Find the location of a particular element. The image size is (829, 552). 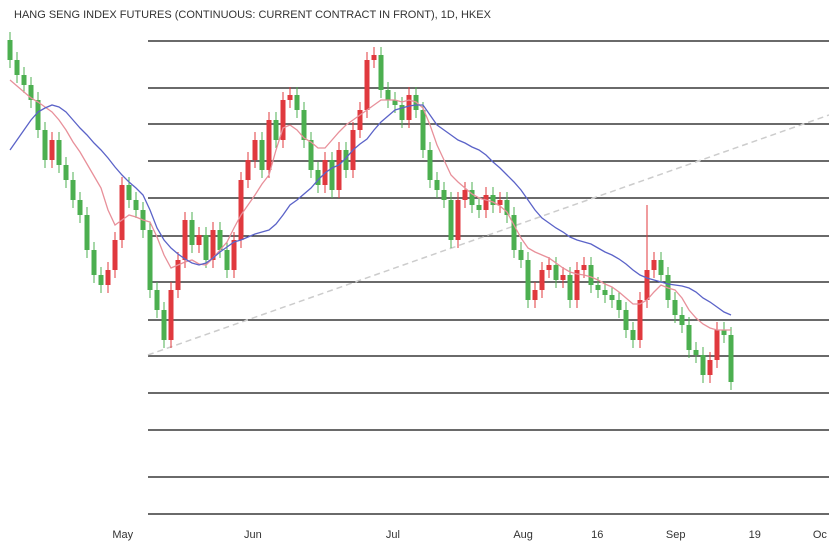

x-tick-label: Aug is located at coordinates (523, 535).